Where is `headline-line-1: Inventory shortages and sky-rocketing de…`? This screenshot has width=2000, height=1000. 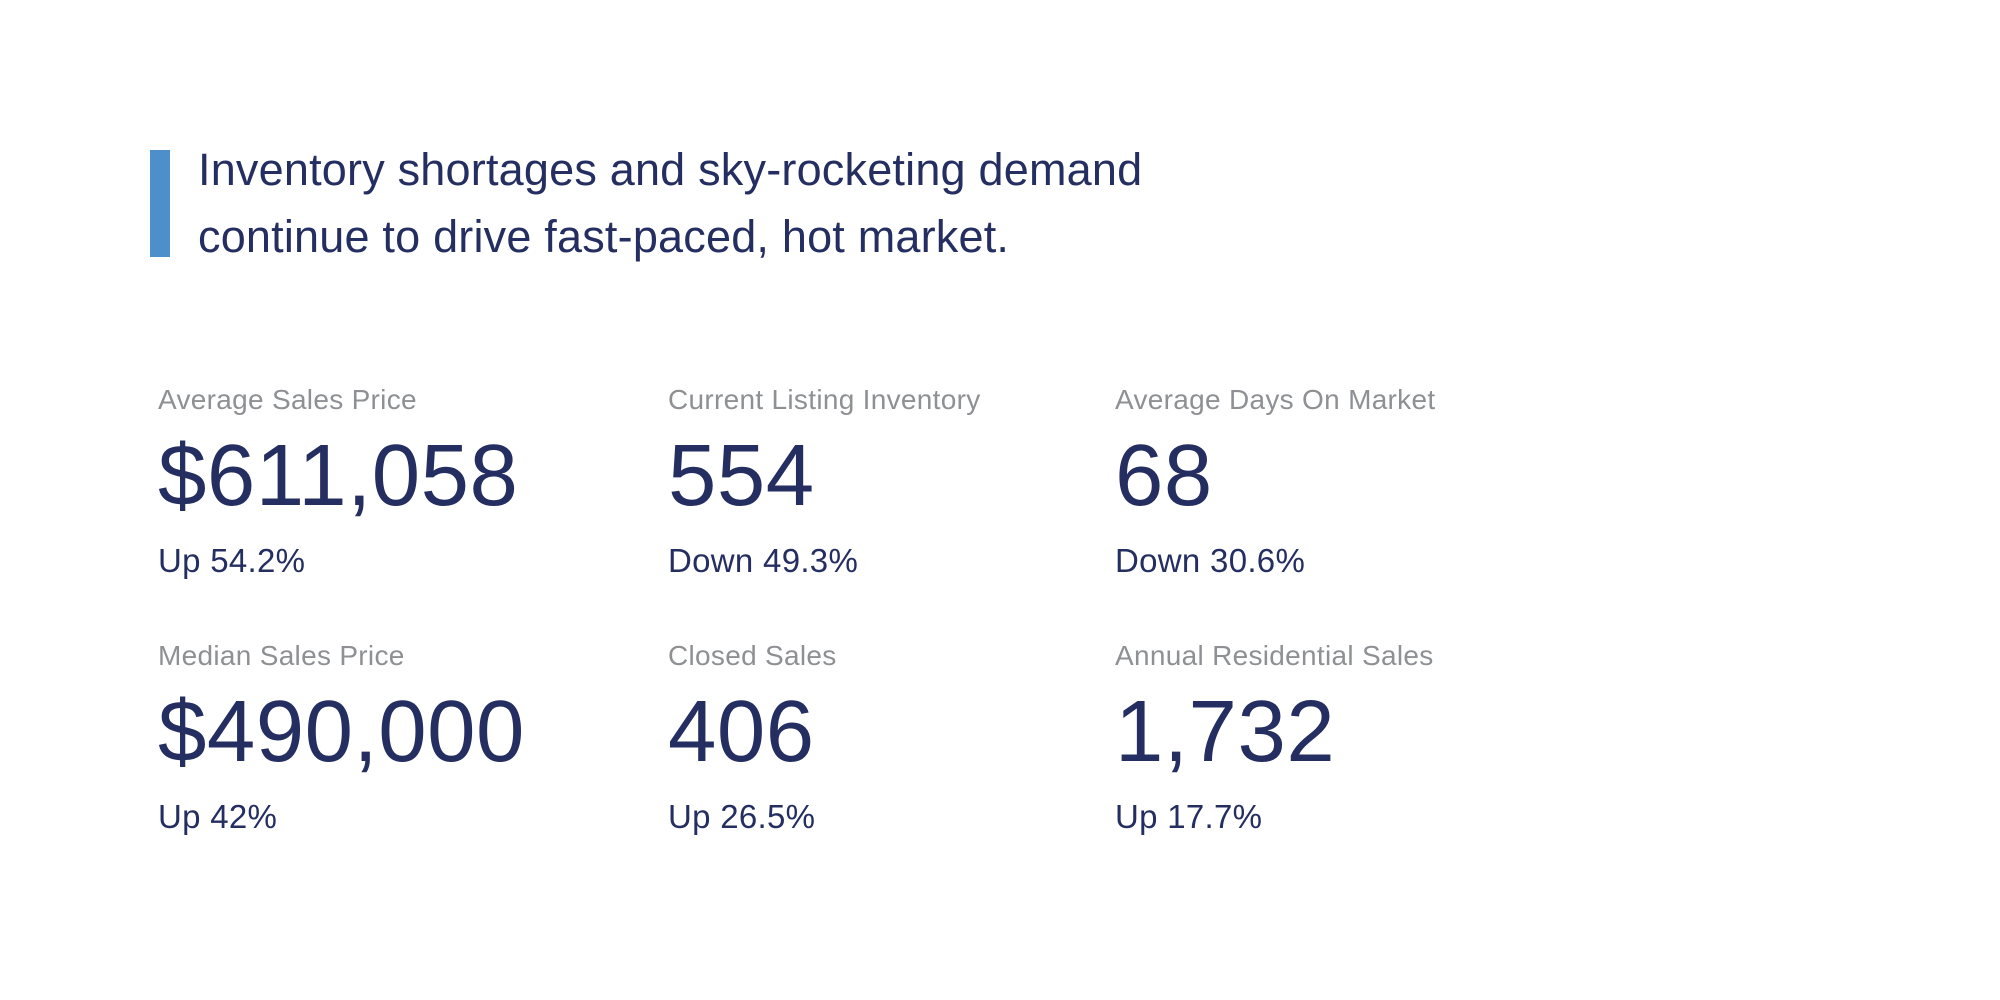 headline-line-1: Inventory shortages and sky-rocketing de… is located at coordinates (670, 169).